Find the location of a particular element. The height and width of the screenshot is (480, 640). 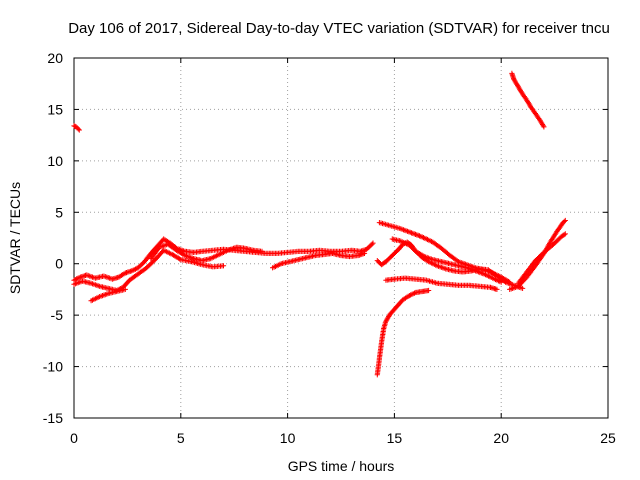

y-tick-label: 0 is located at coordinates (59, 264).